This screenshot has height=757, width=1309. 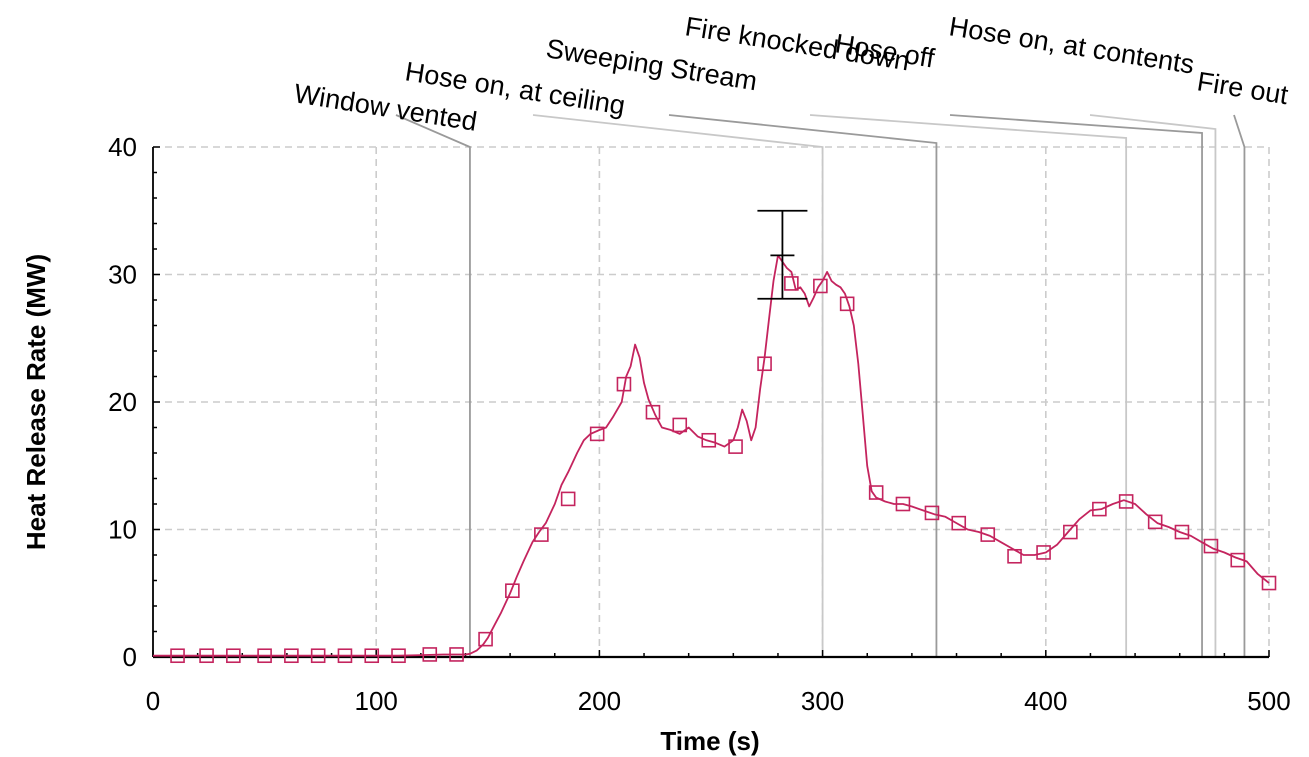 I want to click on y-axis-label: Heat Release Rate (MW), so click(x=36, y=402).